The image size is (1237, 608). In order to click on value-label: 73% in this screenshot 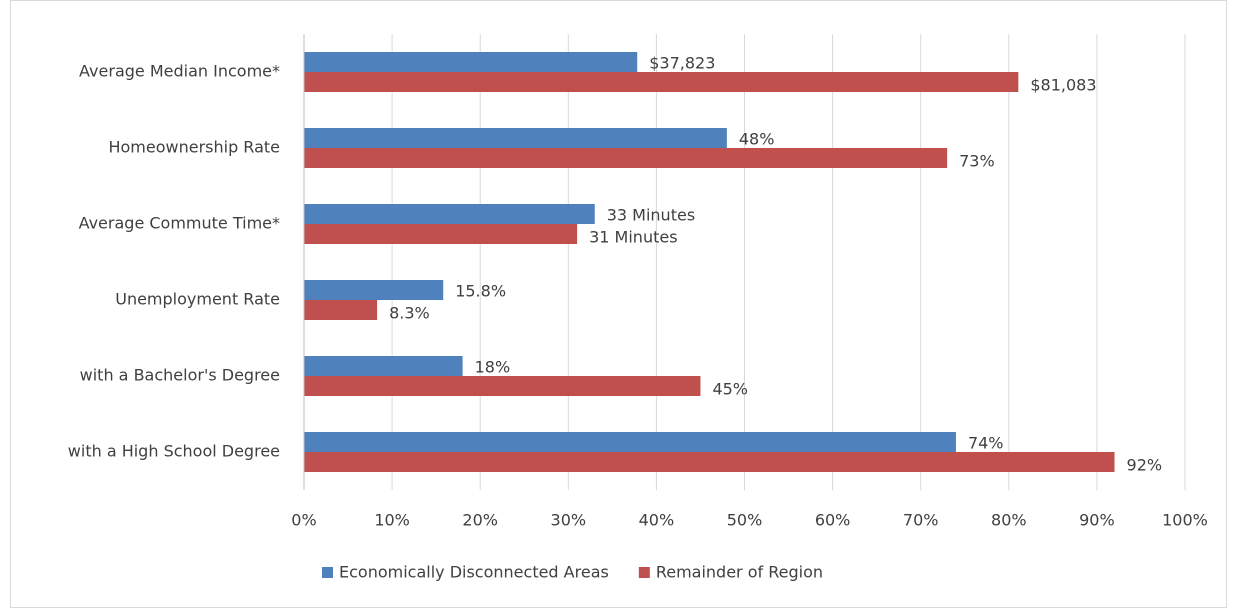, I will do `click(977, 161)`.